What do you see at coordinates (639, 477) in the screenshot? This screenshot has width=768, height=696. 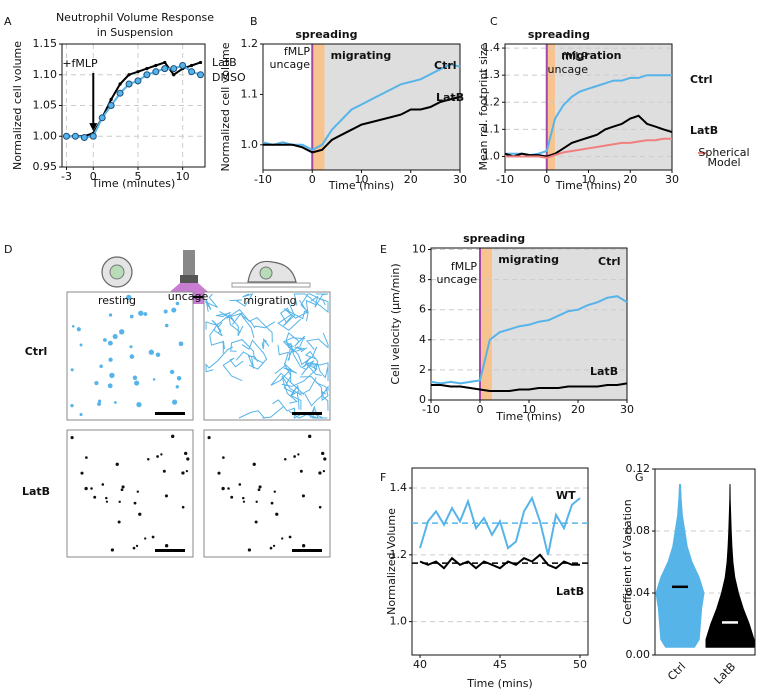 I see `panel-label: G` at bounding box center [639, 477].